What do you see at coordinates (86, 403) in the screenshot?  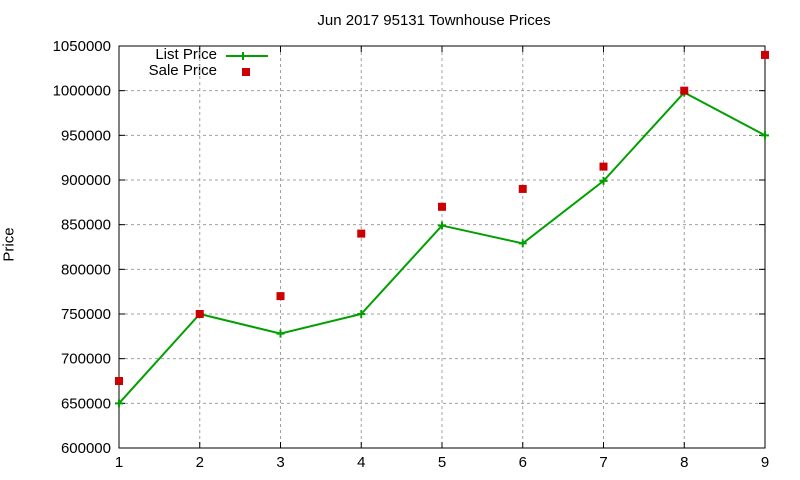 I see `y-tick-label: 650000` at bounding box center [86, 403].